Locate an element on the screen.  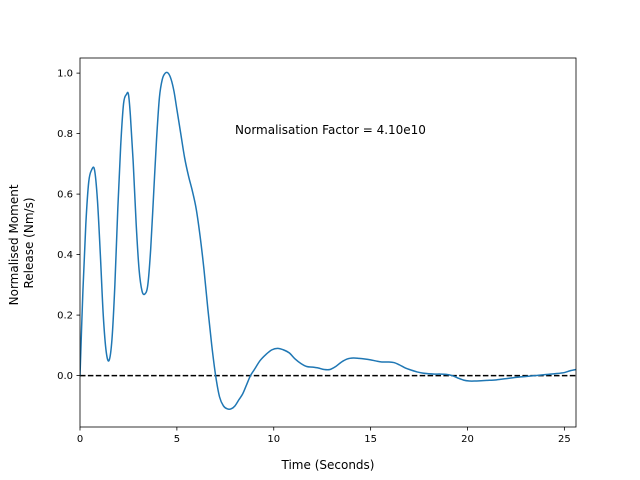
x-tick-label: 15 is located at coordinates (370, 439).